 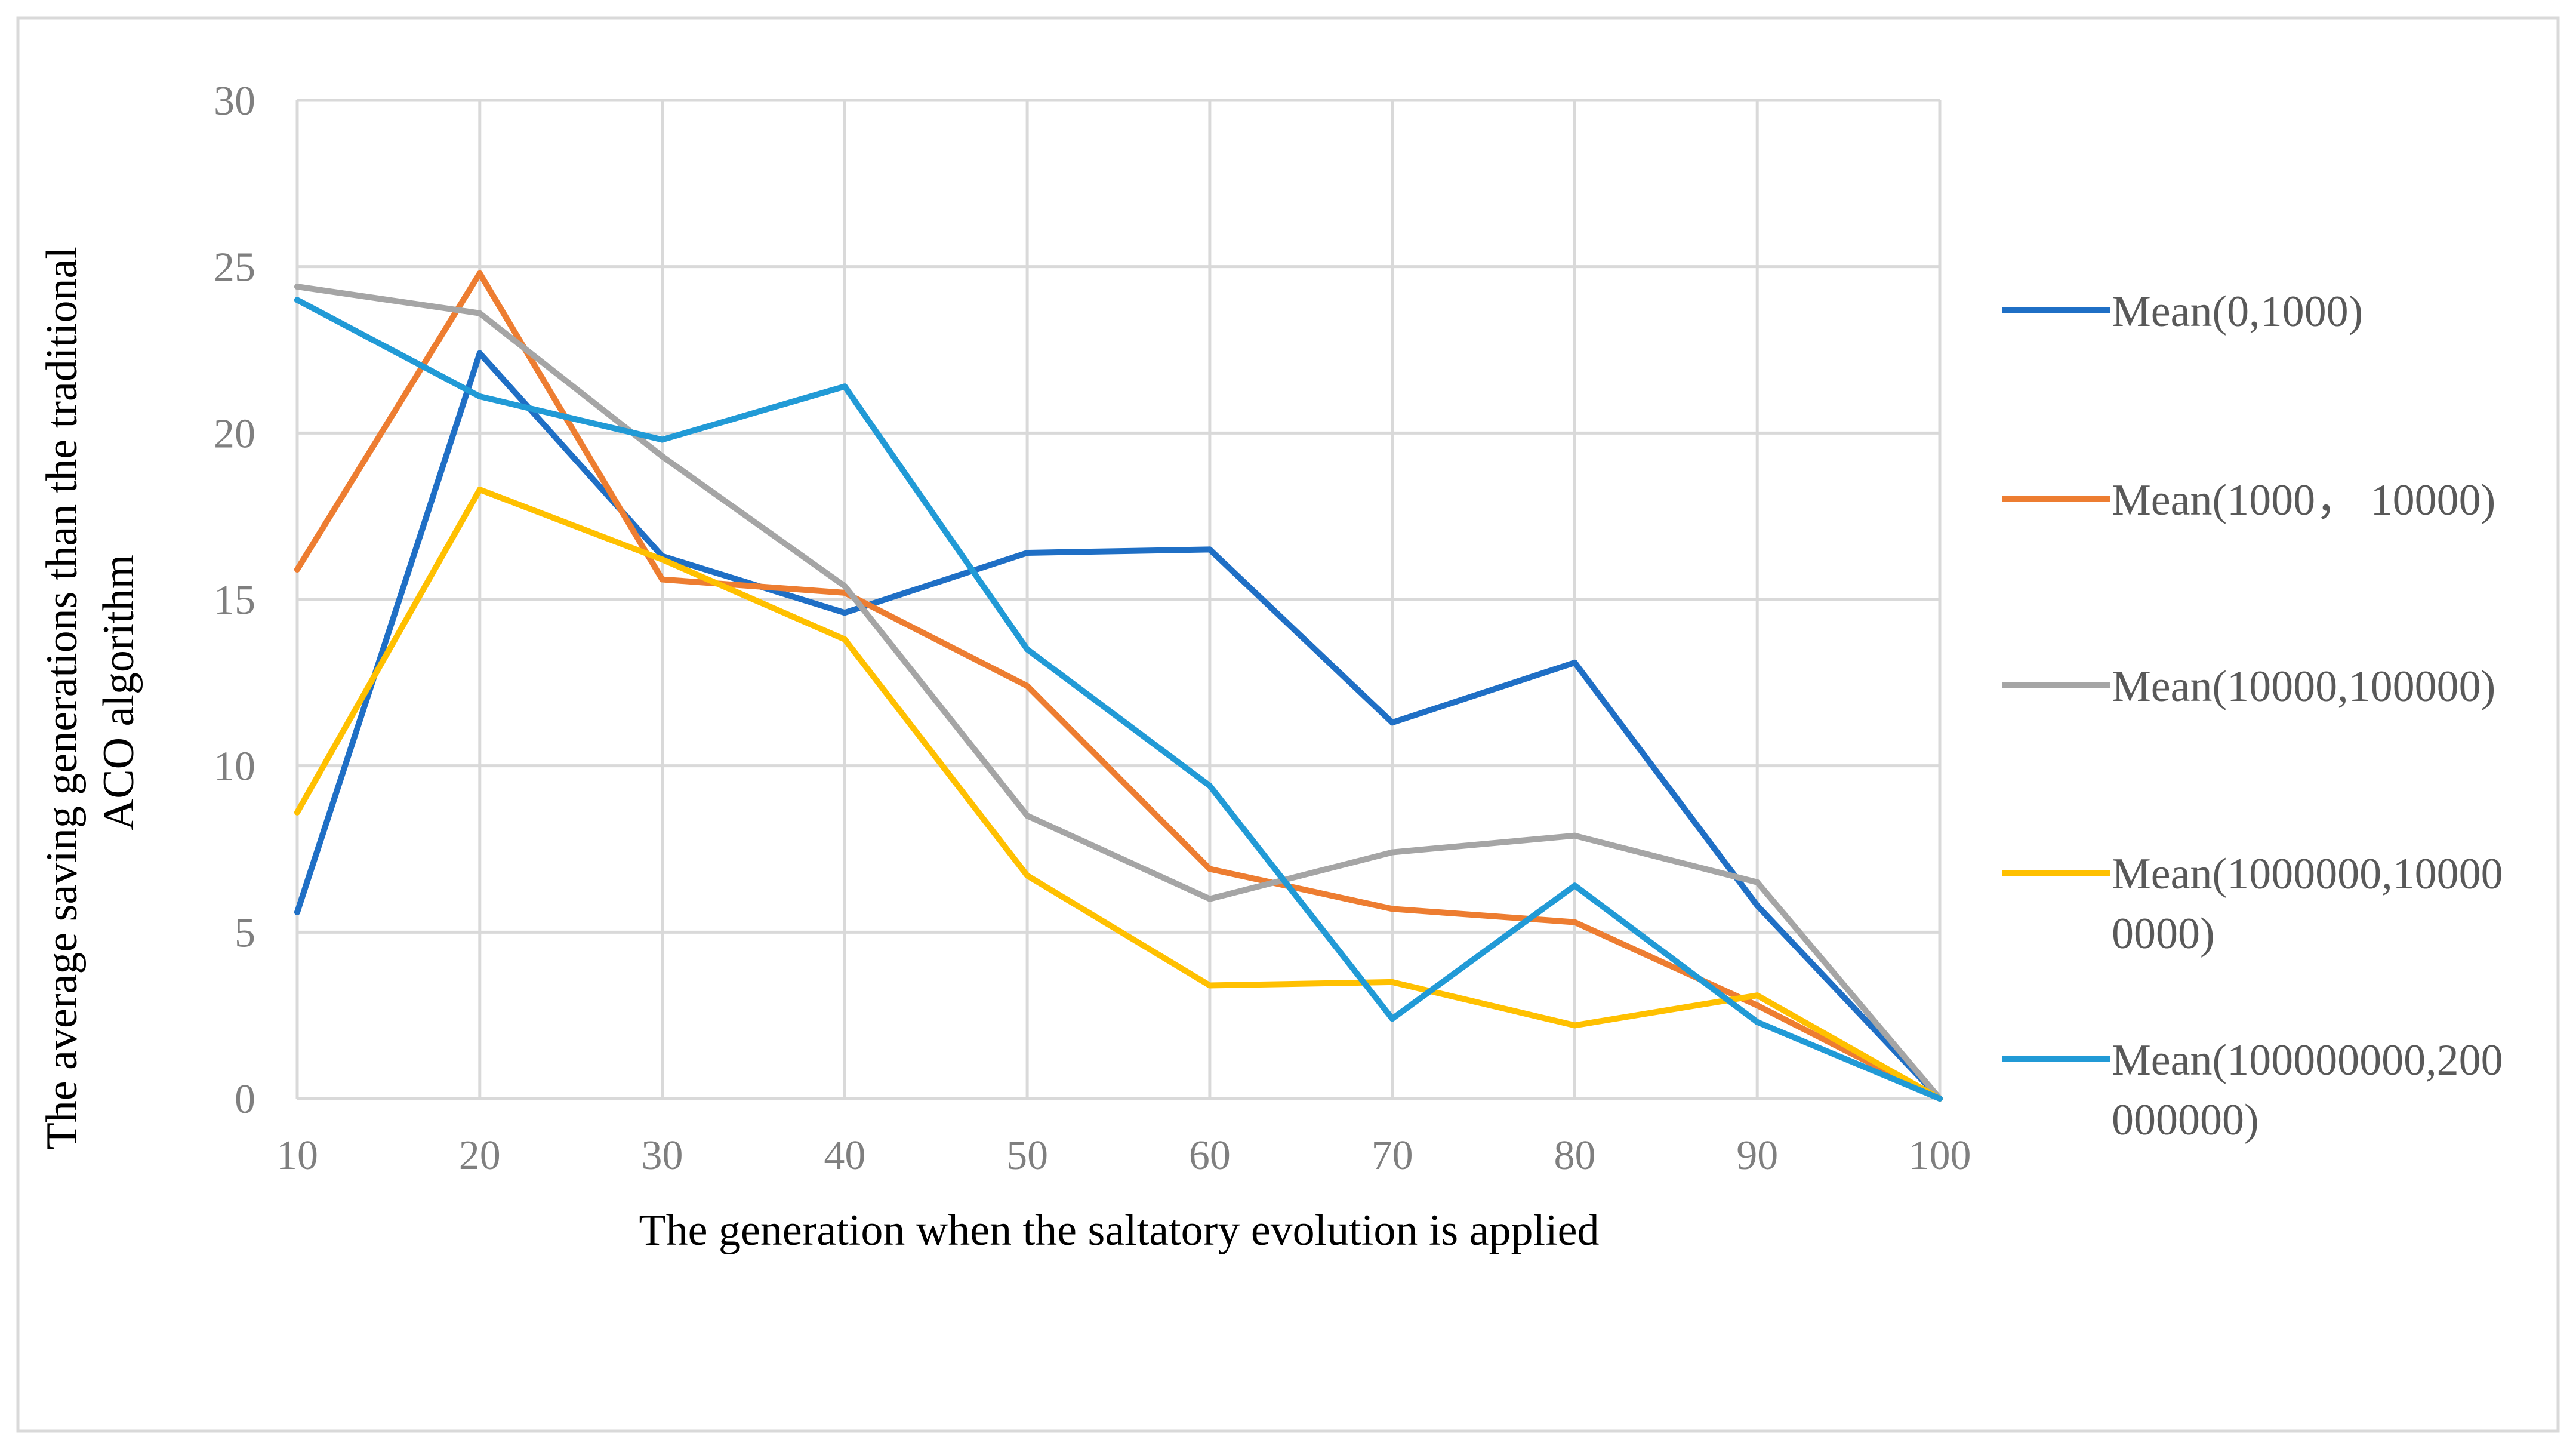 I want to click on legend-label: Mean(10000,100000), so click(x=2303, y=686).